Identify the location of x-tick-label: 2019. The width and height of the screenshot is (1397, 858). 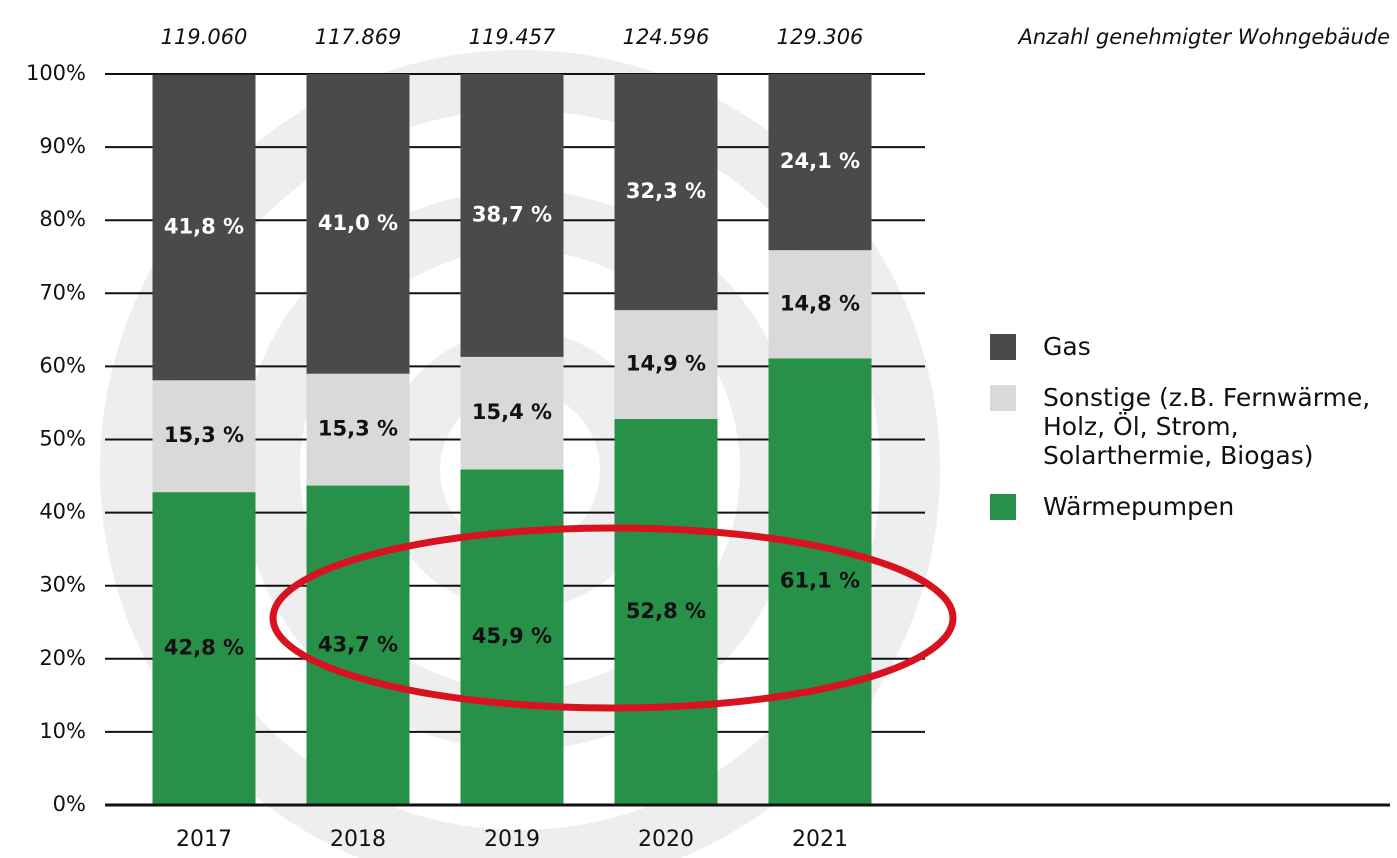
(512, 839).